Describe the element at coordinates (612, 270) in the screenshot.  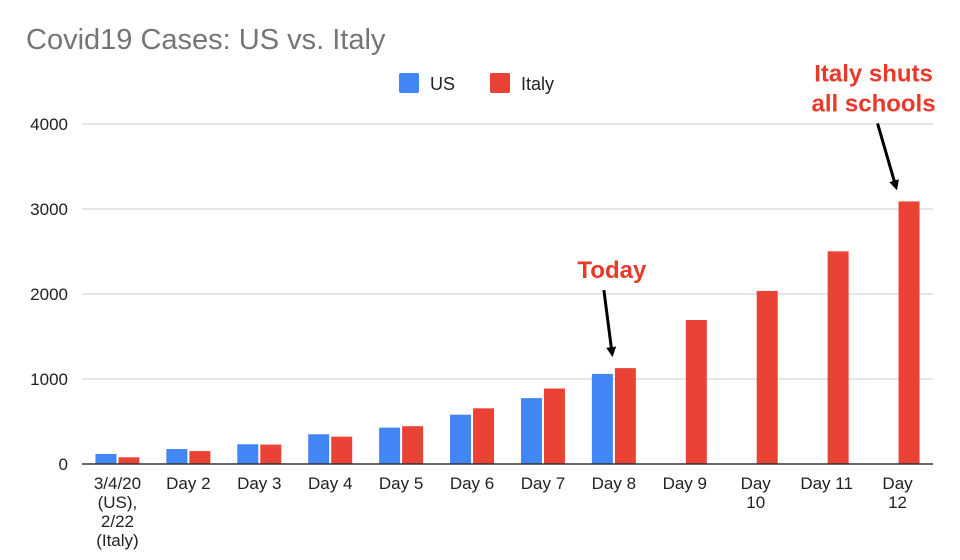
I see `annotation-text: Today` at that location.